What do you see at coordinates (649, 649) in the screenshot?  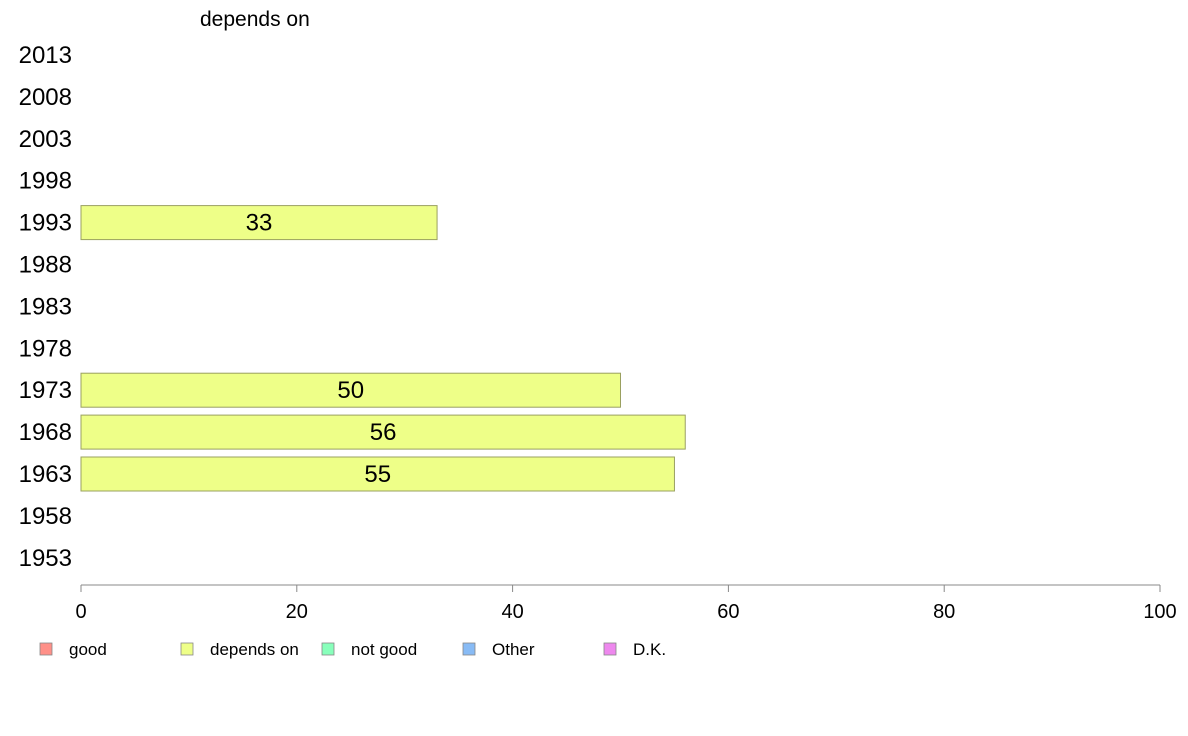 I see `legend-label-d-k-: D.K.` at bounding box center [649, 649].